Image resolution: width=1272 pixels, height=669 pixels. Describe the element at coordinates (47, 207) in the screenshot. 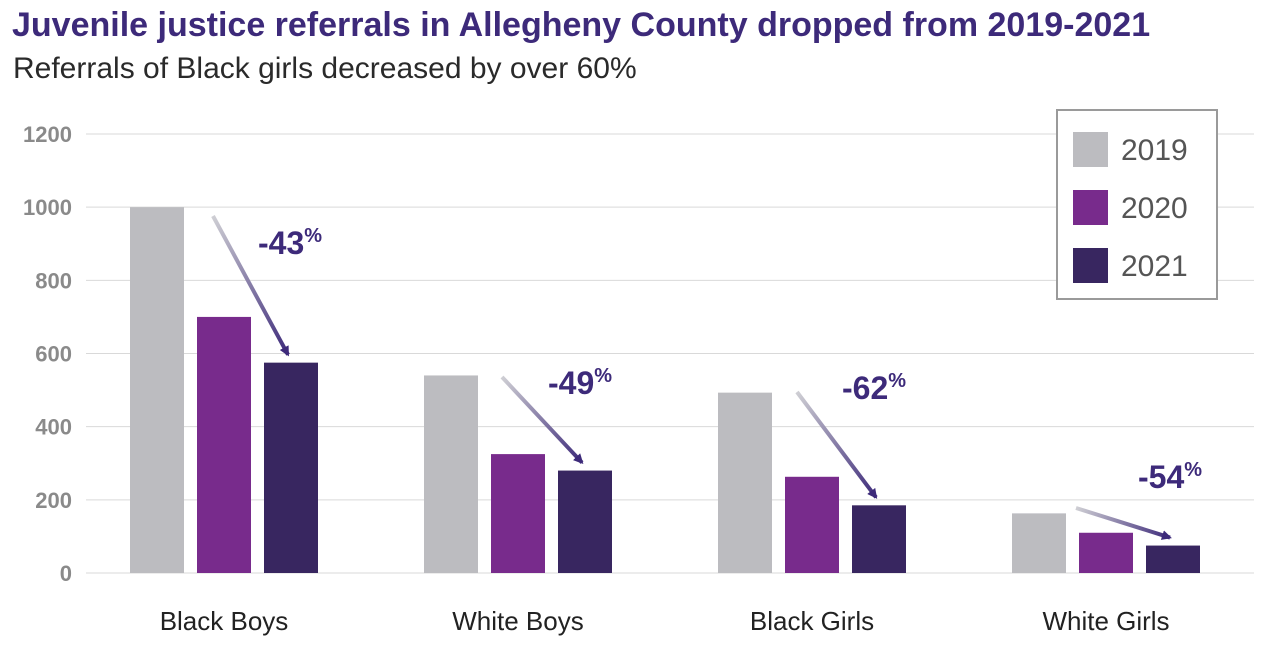

I see `y-tick-label-1000: 1000` at that location.